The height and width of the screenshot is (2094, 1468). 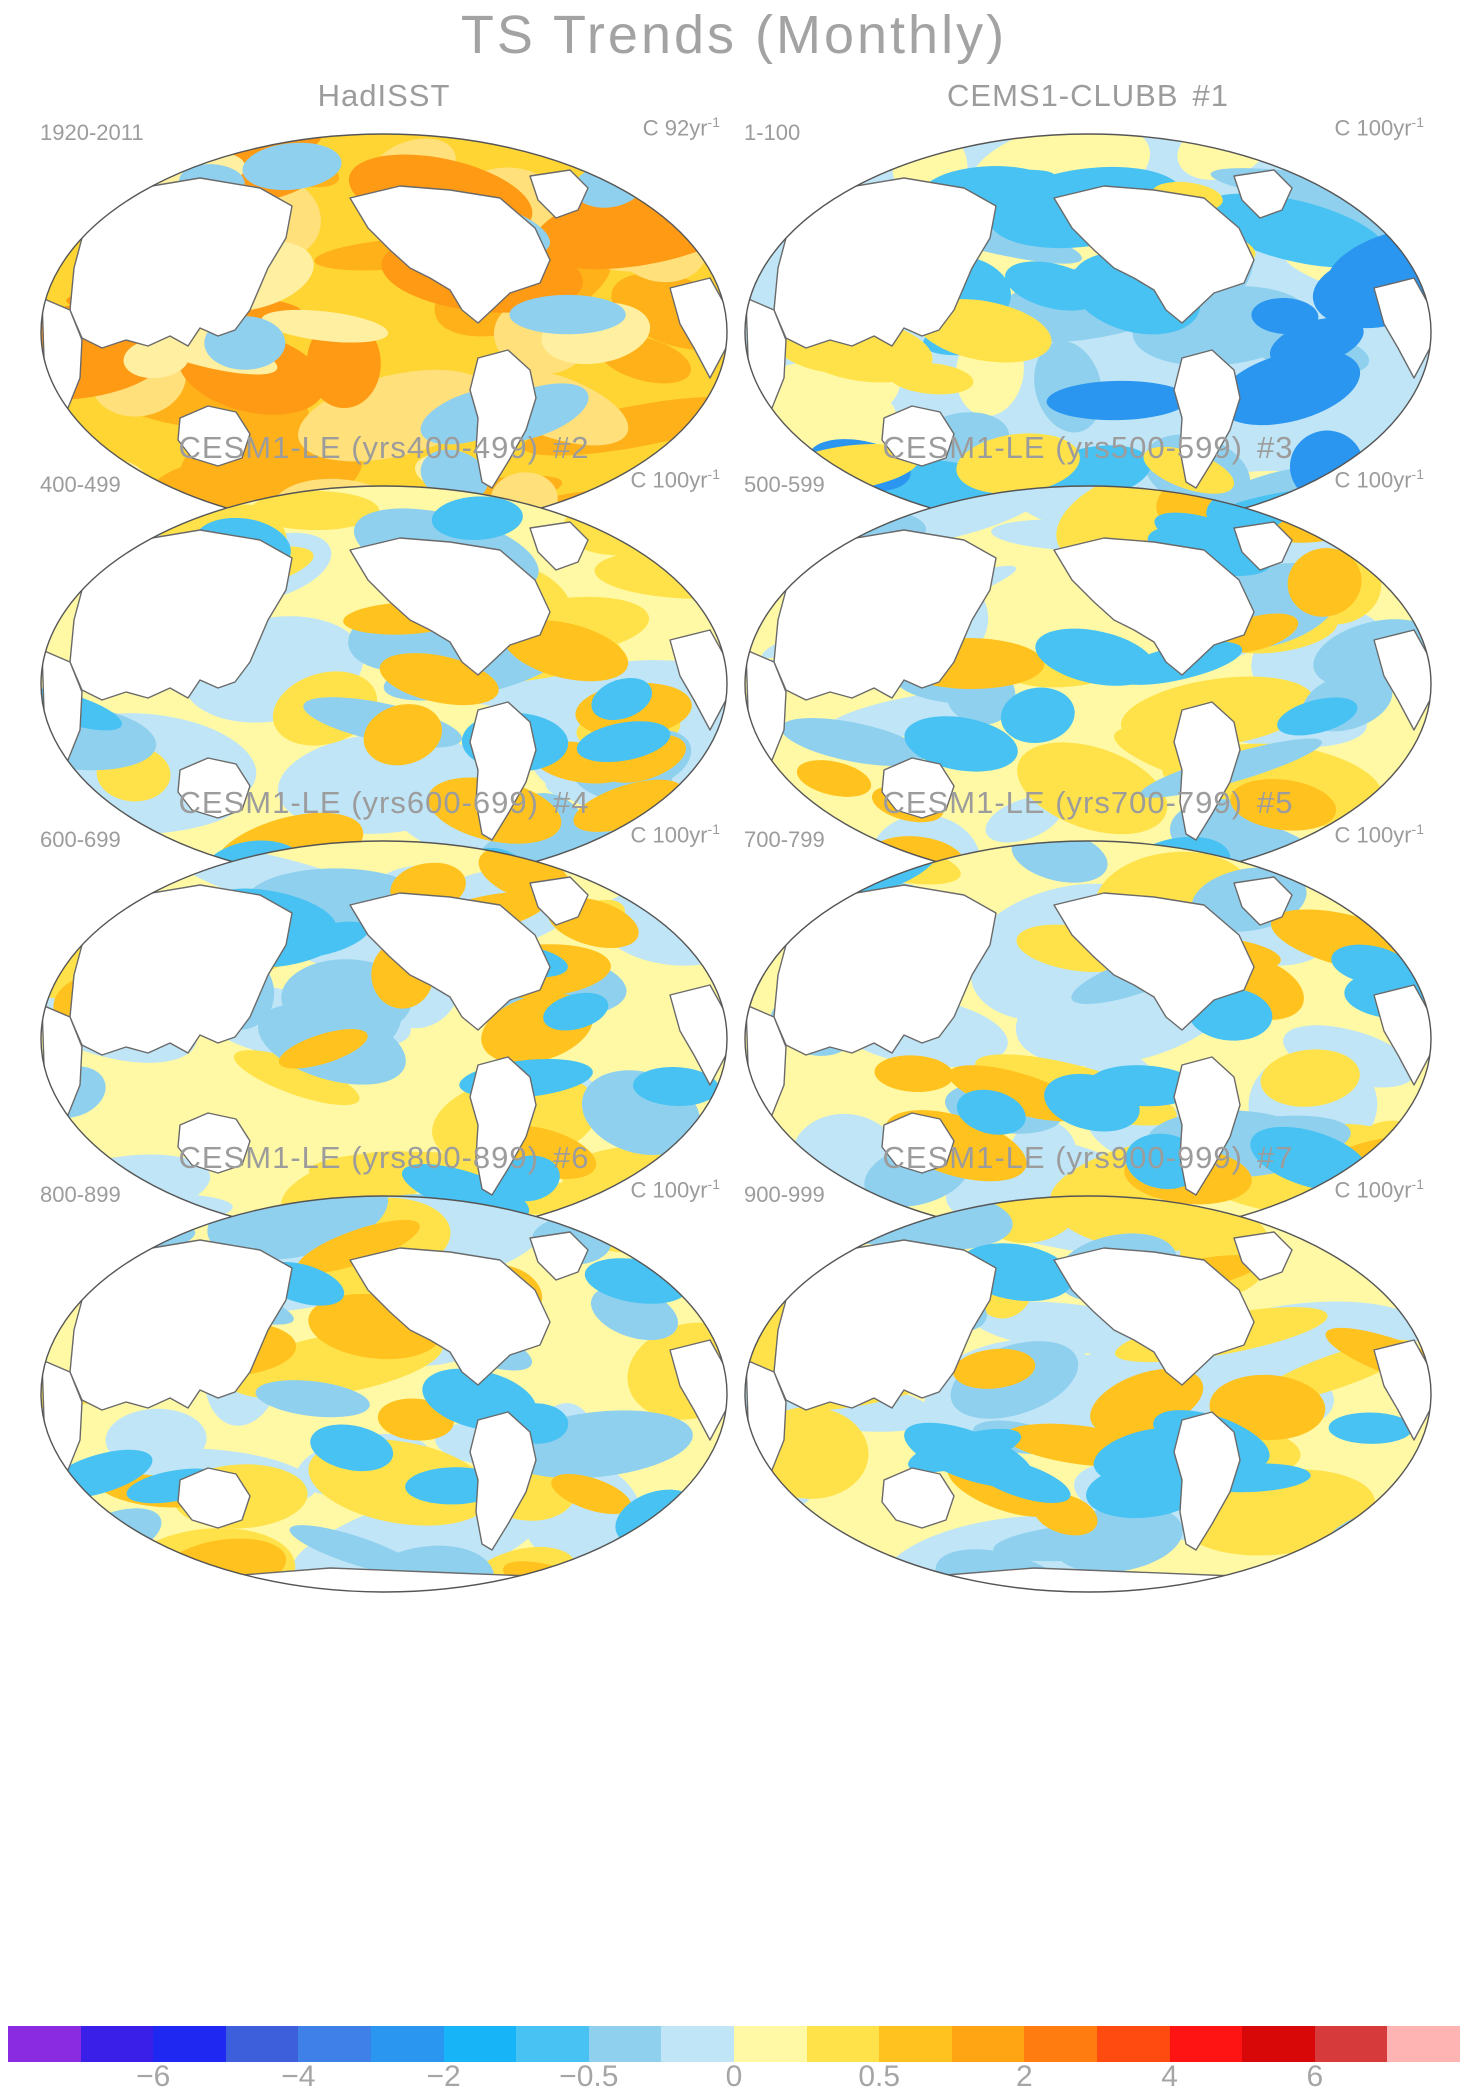 What do you see at coordinates (80, 1194) in the screenshot?
I see `year-range: 800-899` at bounding box center [80, 1194].